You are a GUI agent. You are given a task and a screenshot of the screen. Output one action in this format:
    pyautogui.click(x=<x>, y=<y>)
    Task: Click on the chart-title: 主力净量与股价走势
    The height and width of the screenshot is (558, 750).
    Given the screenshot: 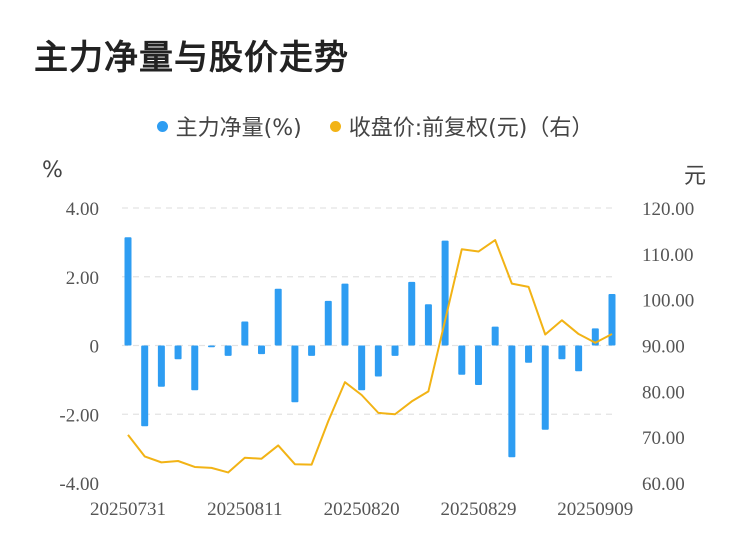 What is the action you would take?
    pyautogui.click(x=191, y=58)
    